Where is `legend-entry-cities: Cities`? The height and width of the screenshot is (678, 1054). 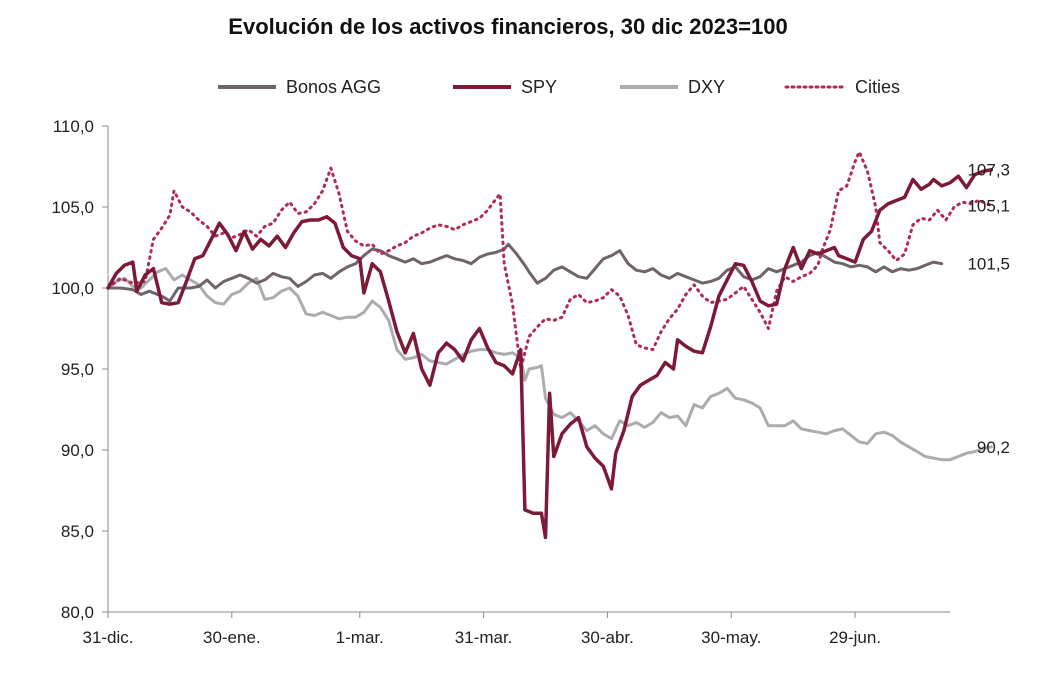 legend-entry-cities: Cities is located at coordinates (842, 87).